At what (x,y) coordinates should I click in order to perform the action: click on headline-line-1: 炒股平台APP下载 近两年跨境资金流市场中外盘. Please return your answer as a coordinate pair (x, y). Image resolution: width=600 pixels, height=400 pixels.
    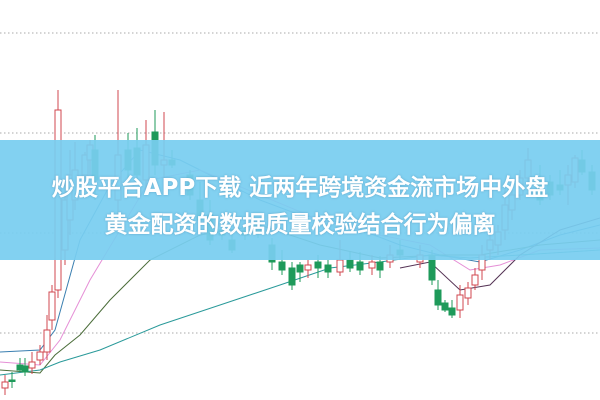
    Looking at the image, I should click on (300, 188).